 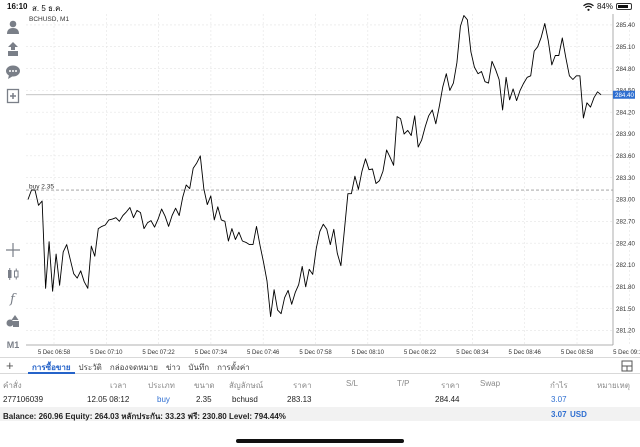 I want to click on balance-currency: USD, so click(x=578, y=414).